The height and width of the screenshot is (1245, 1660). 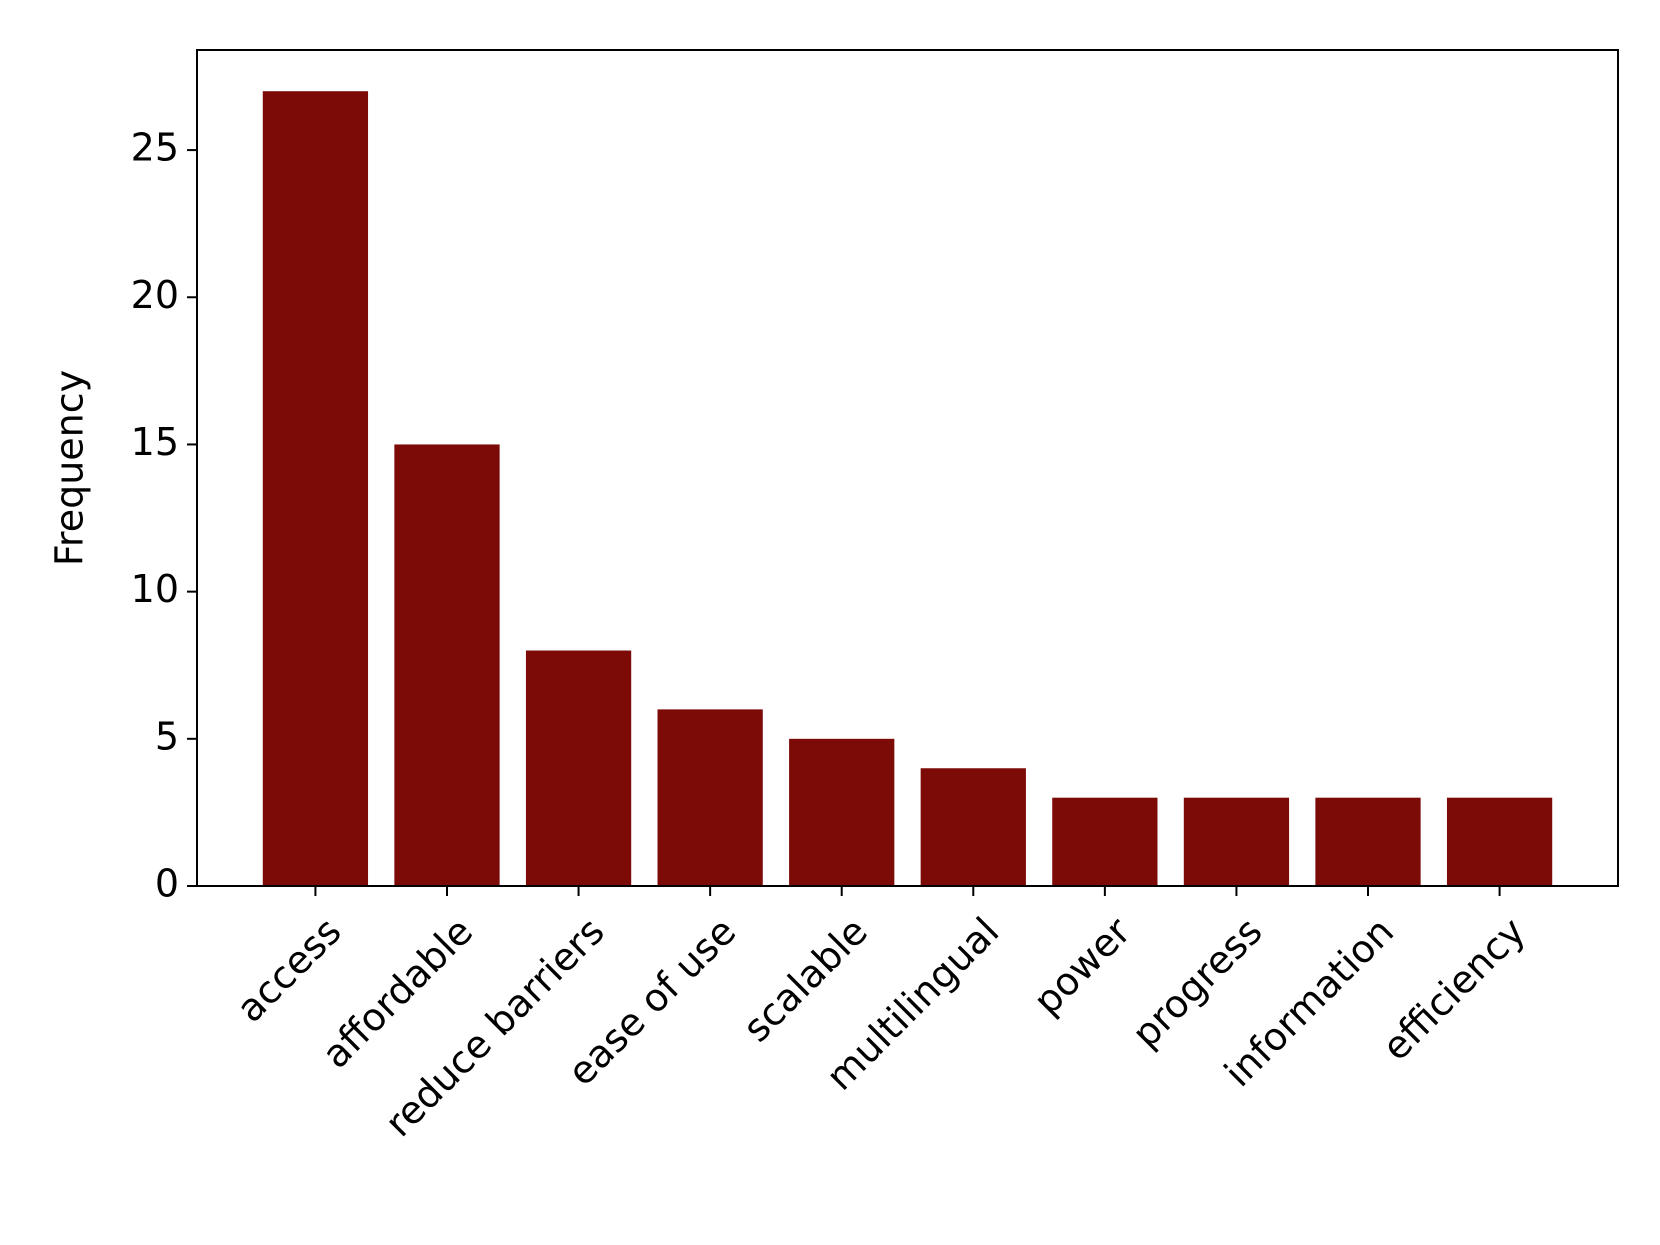 What do you see at coordinates (155, 148) in the screenshot?
I see `y-tick-label: 25` at bounding box center [155, 148].